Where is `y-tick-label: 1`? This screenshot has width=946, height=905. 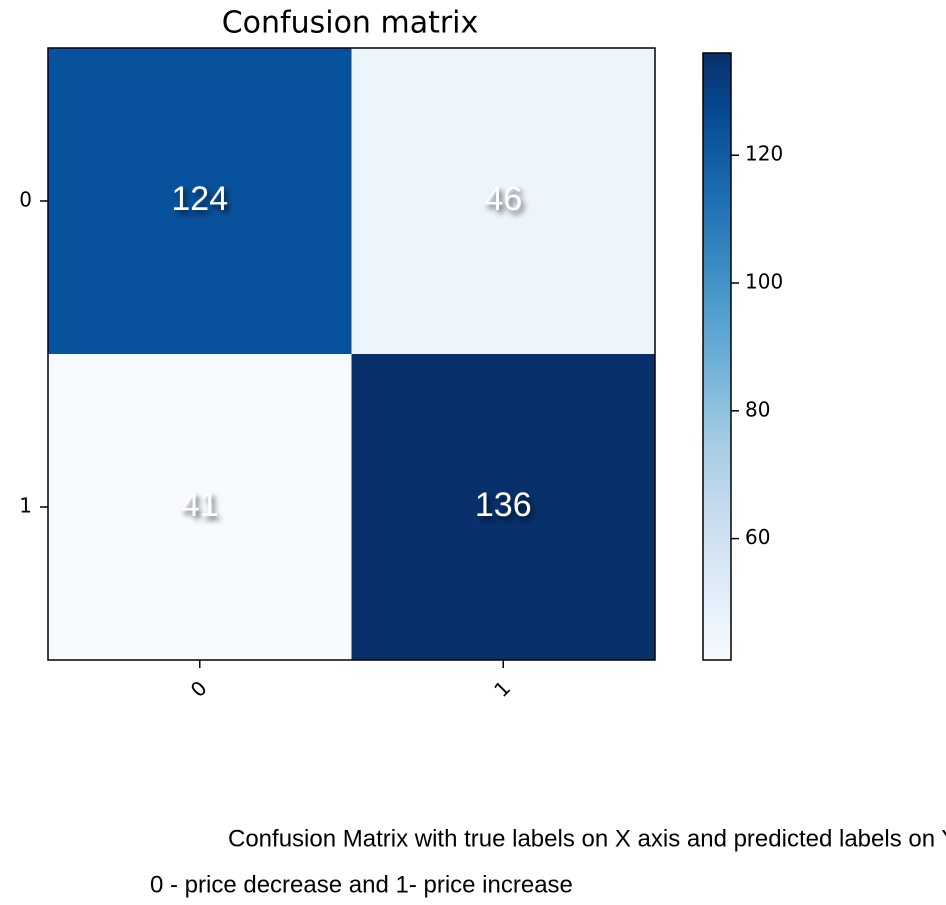 y-tick-label: 1 is located at coordinates (25, 506).